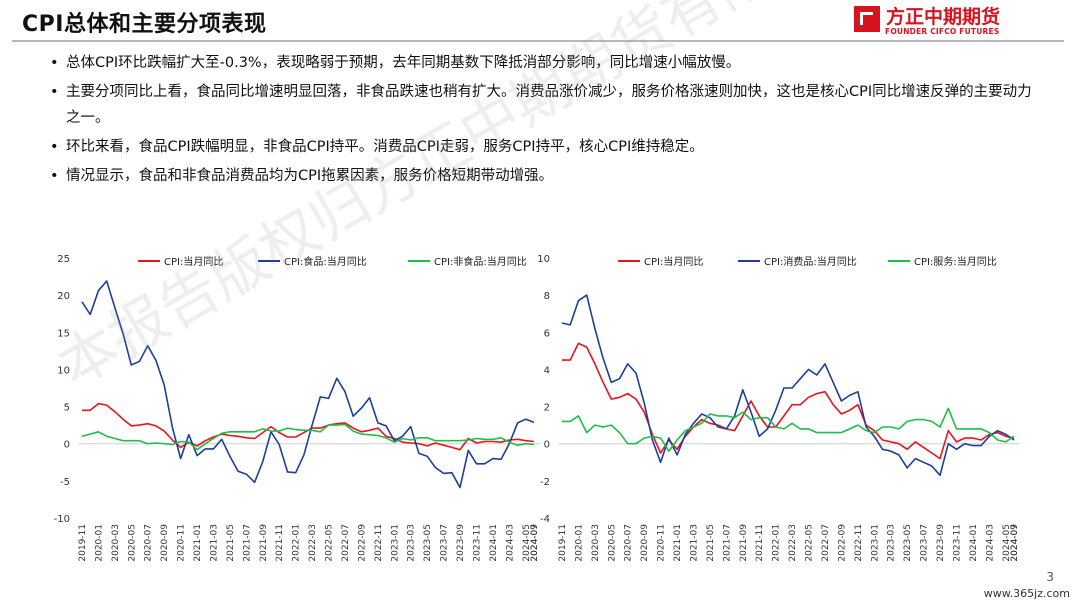 The height and width of the screenshot is (608, 1080). I want to click on y-tick-label: 15, so click(63, 333).